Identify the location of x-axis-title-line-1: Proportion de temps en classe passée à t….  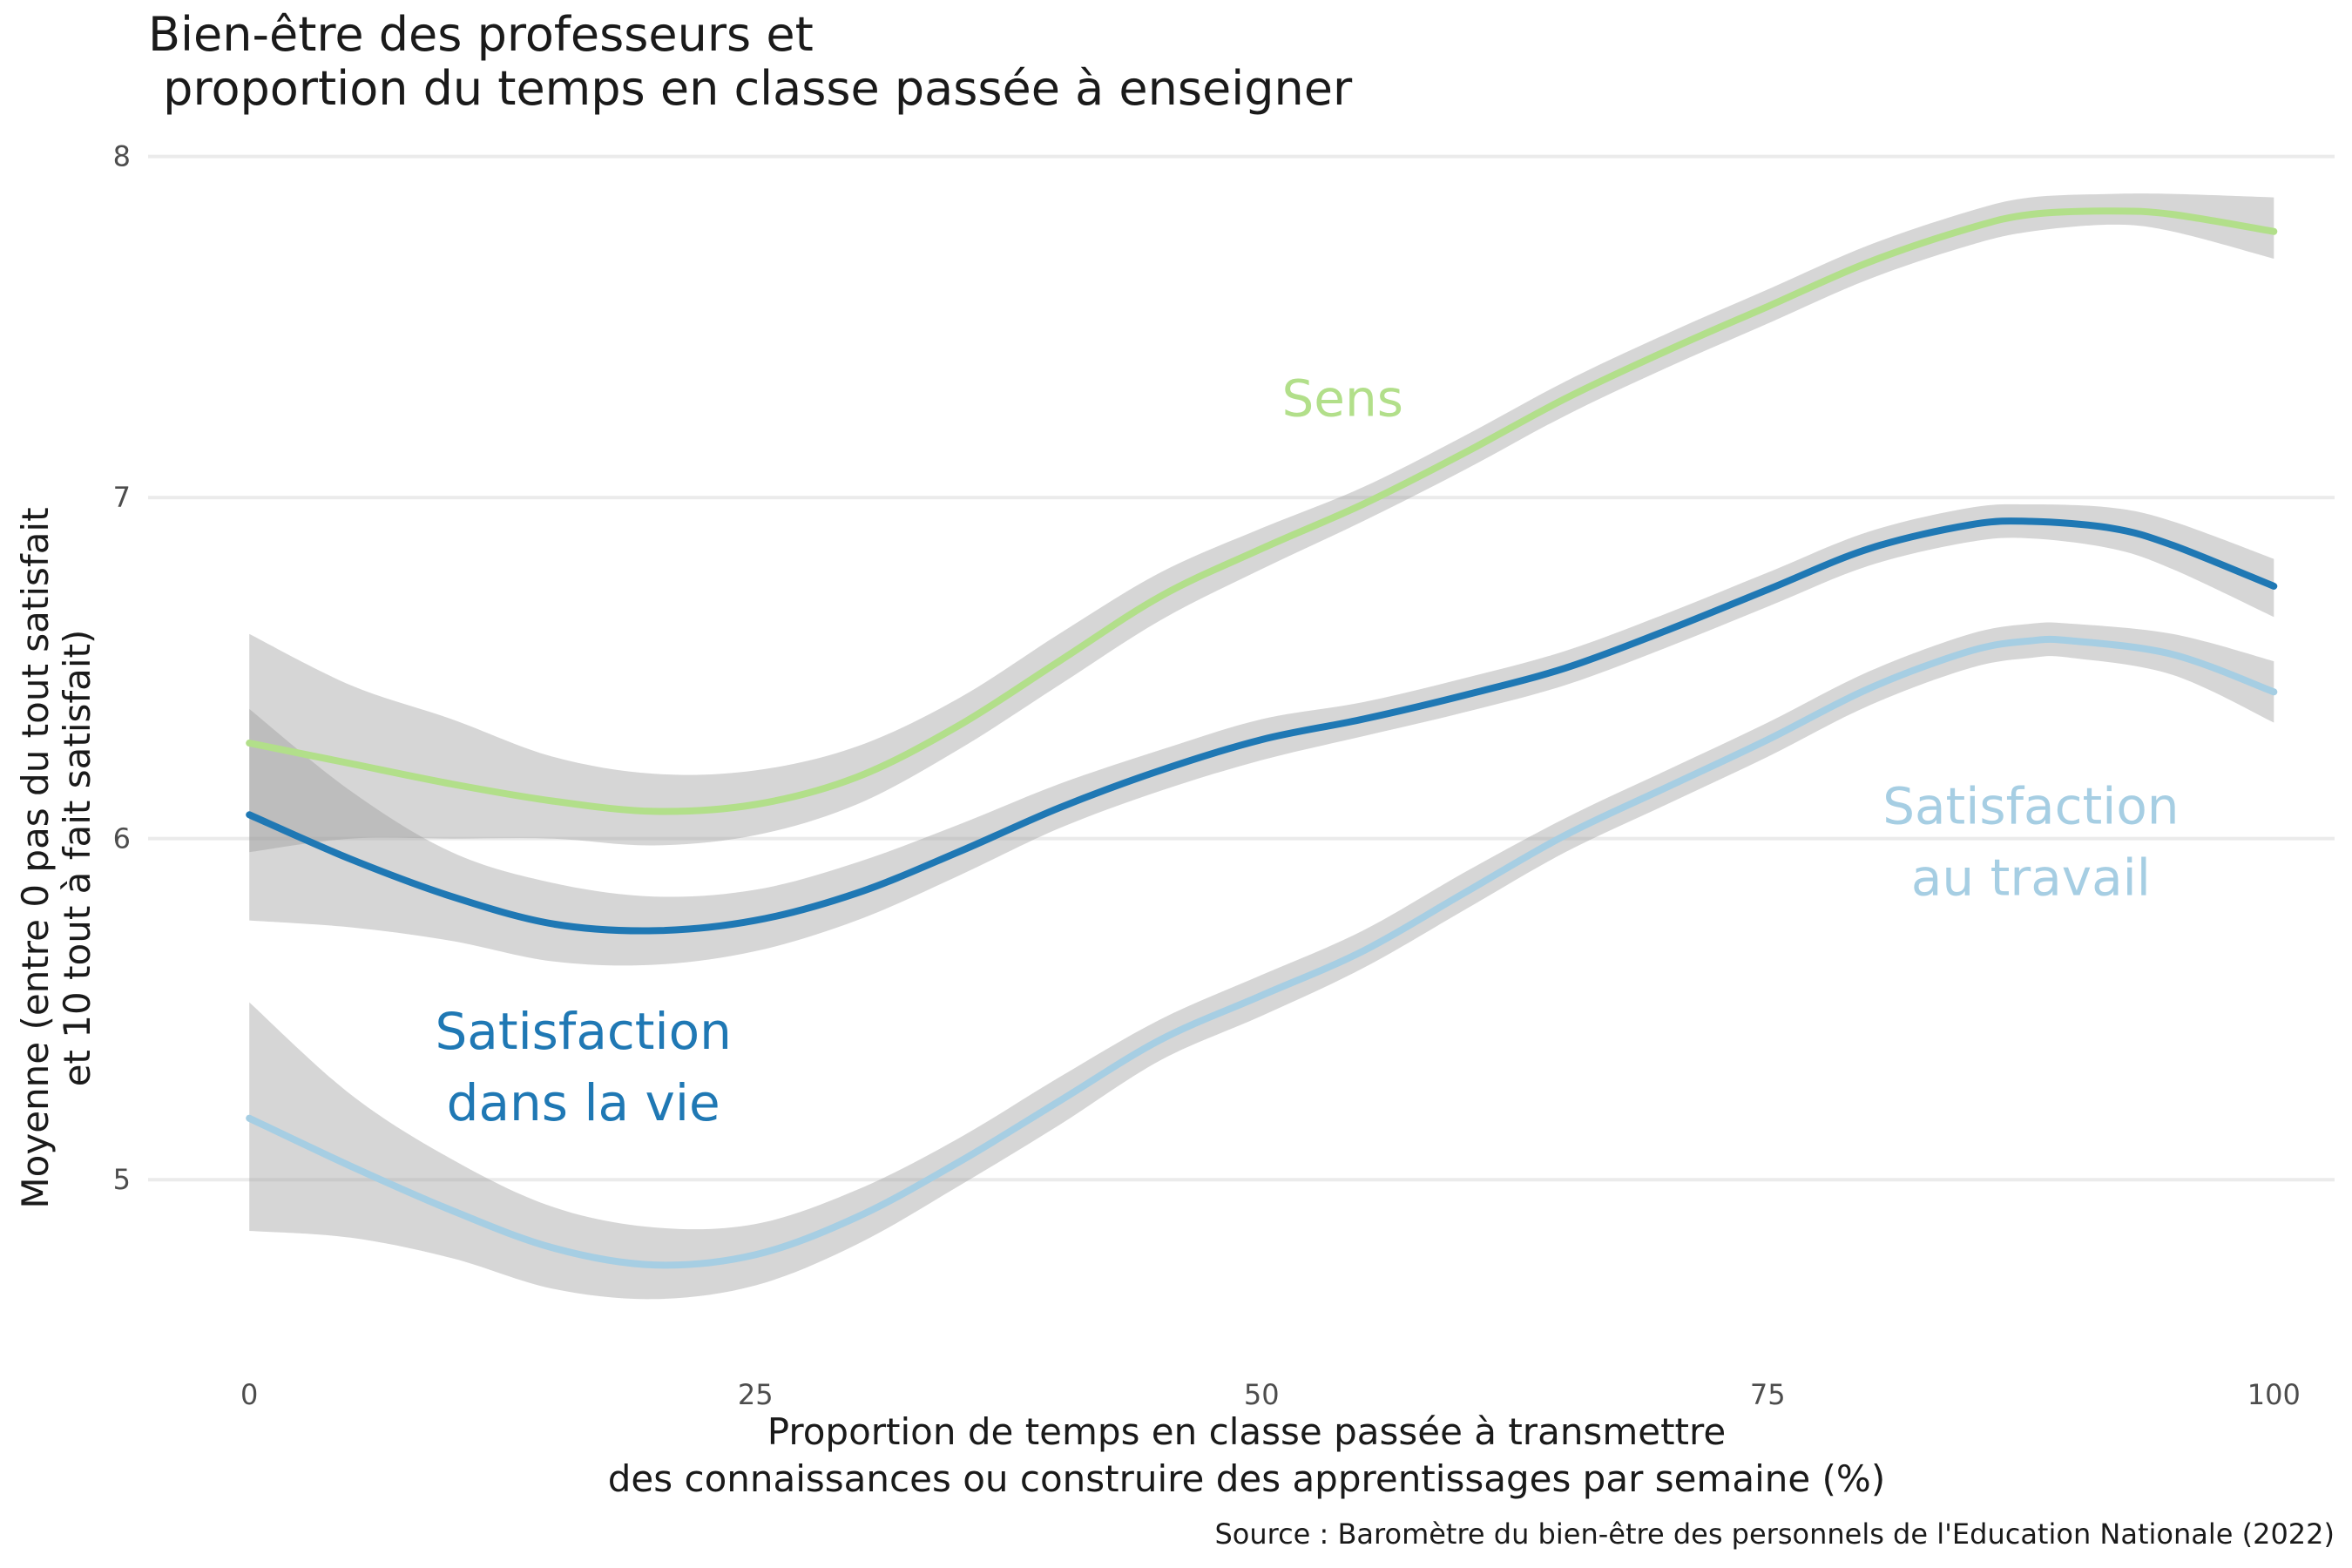
(1246, 1431).